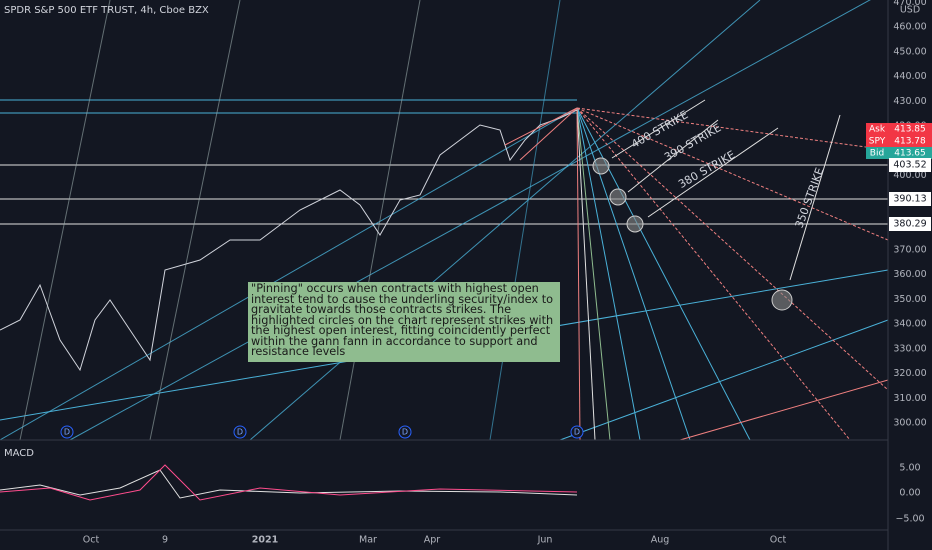 Image resolution: width=932 pixels, height=550 pixels. I want to click on time-tick: Mar, so click(368, 540).